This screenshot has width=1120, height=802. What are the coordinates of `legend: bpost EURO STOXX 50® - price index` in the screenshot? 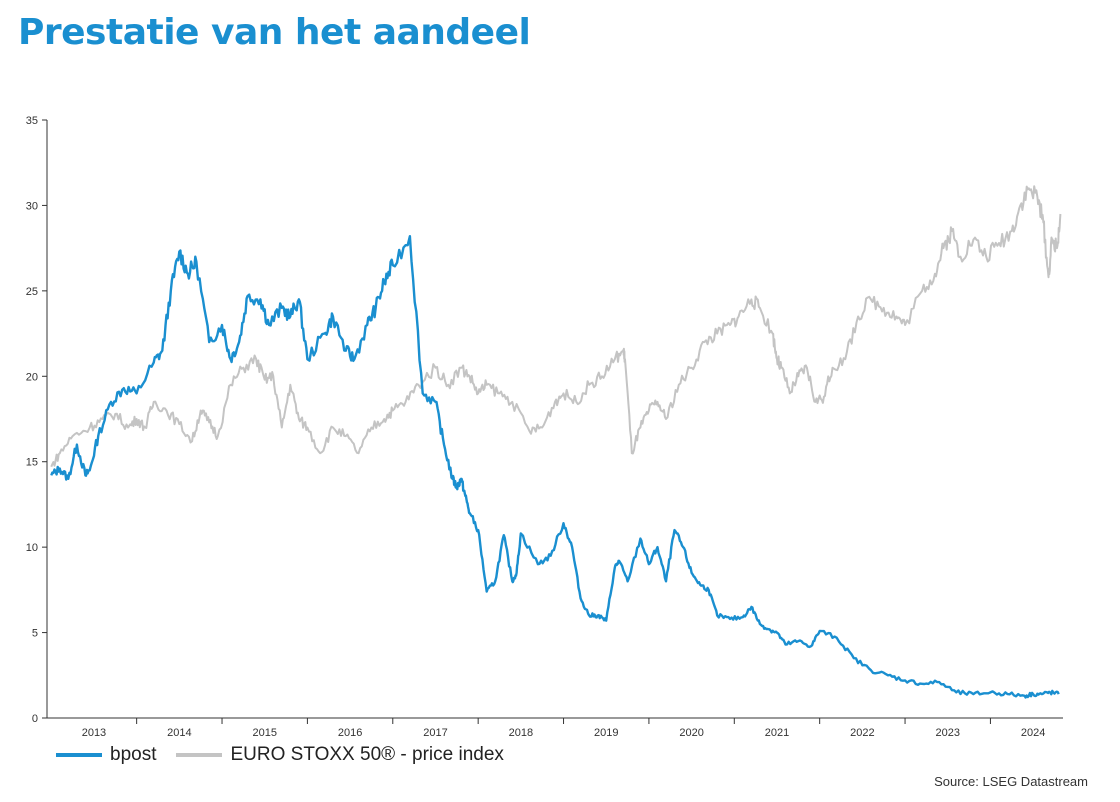 It's located at (290, 755).